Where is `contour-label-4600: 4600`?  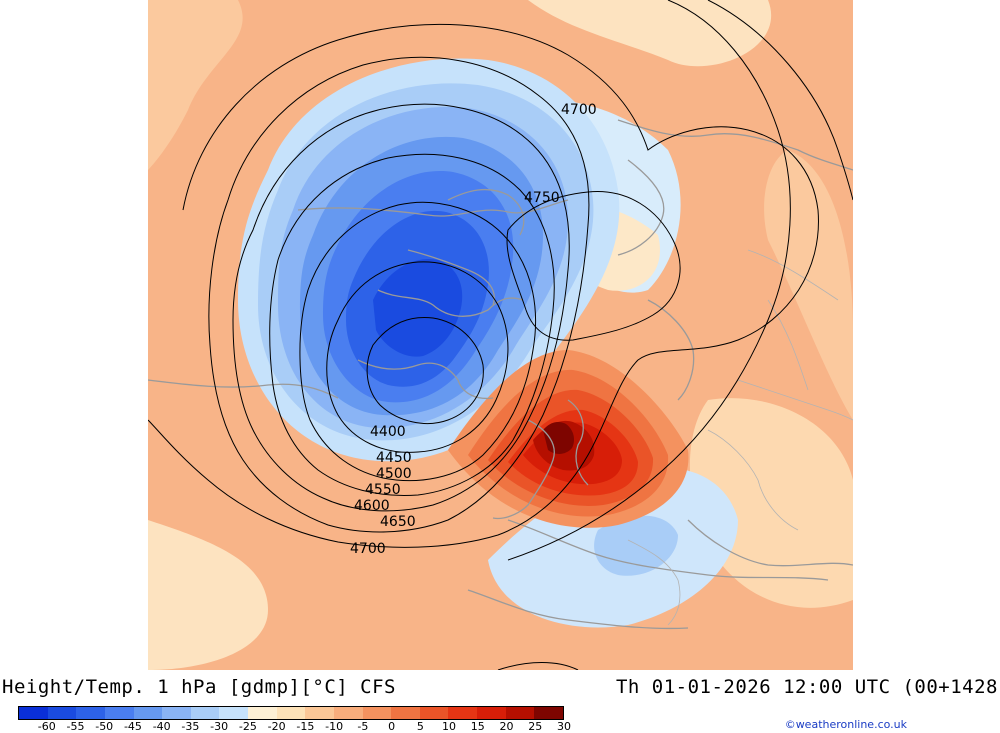 contour-label-4600: 4600 is located at coordinates (372, 506).